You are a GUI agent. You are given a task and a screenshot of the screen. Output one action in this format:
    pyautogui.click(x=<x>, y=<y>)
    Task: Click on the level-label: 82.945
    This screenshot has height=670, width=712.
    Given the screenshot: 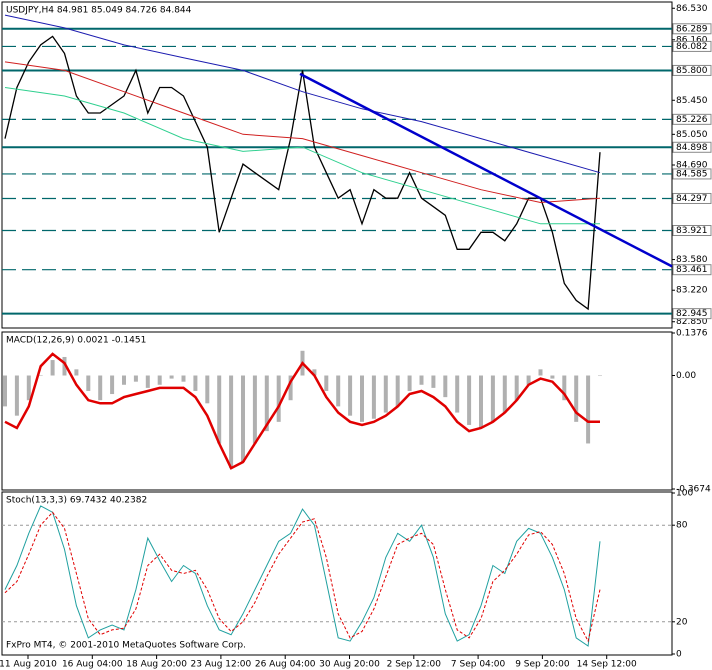 What is the action you would take?
    pyautogui.click(x=692, y=314)
    